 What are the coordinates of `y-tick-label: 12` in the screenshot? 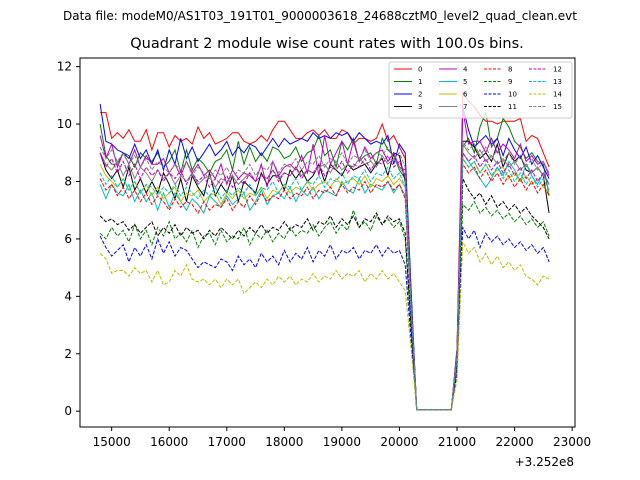 It's located at (64, 67).